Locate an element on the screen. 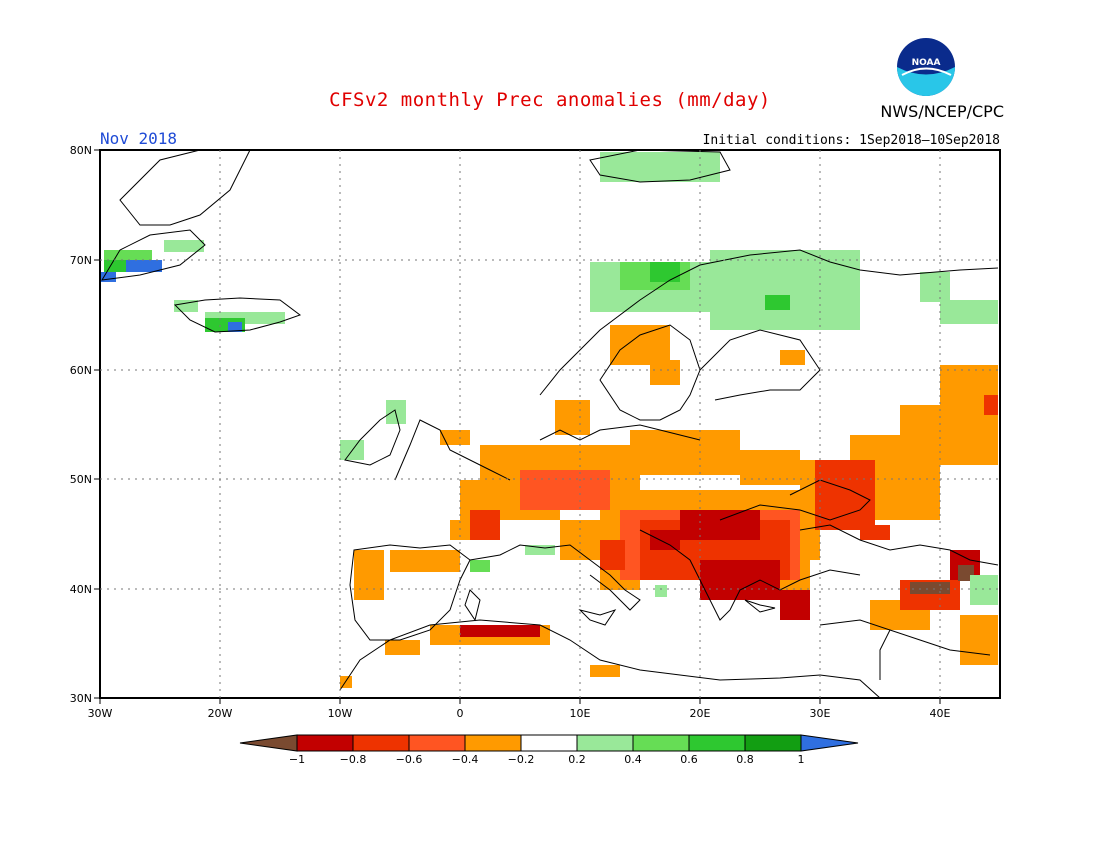  colorbar-tick-label: 0.6 is located at coordinates (689, 759).